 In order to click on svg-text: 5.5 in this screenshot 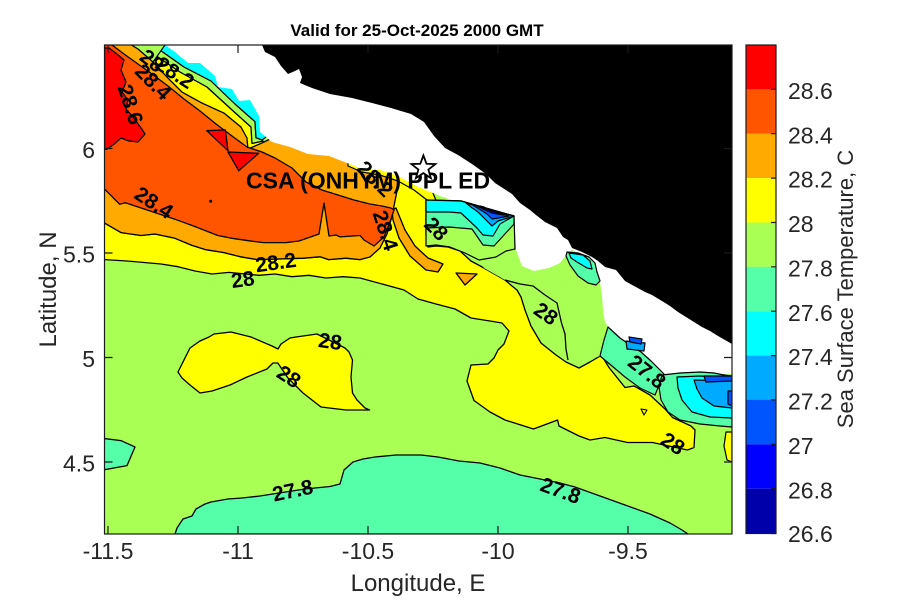, I will do `click(79, 255)`.